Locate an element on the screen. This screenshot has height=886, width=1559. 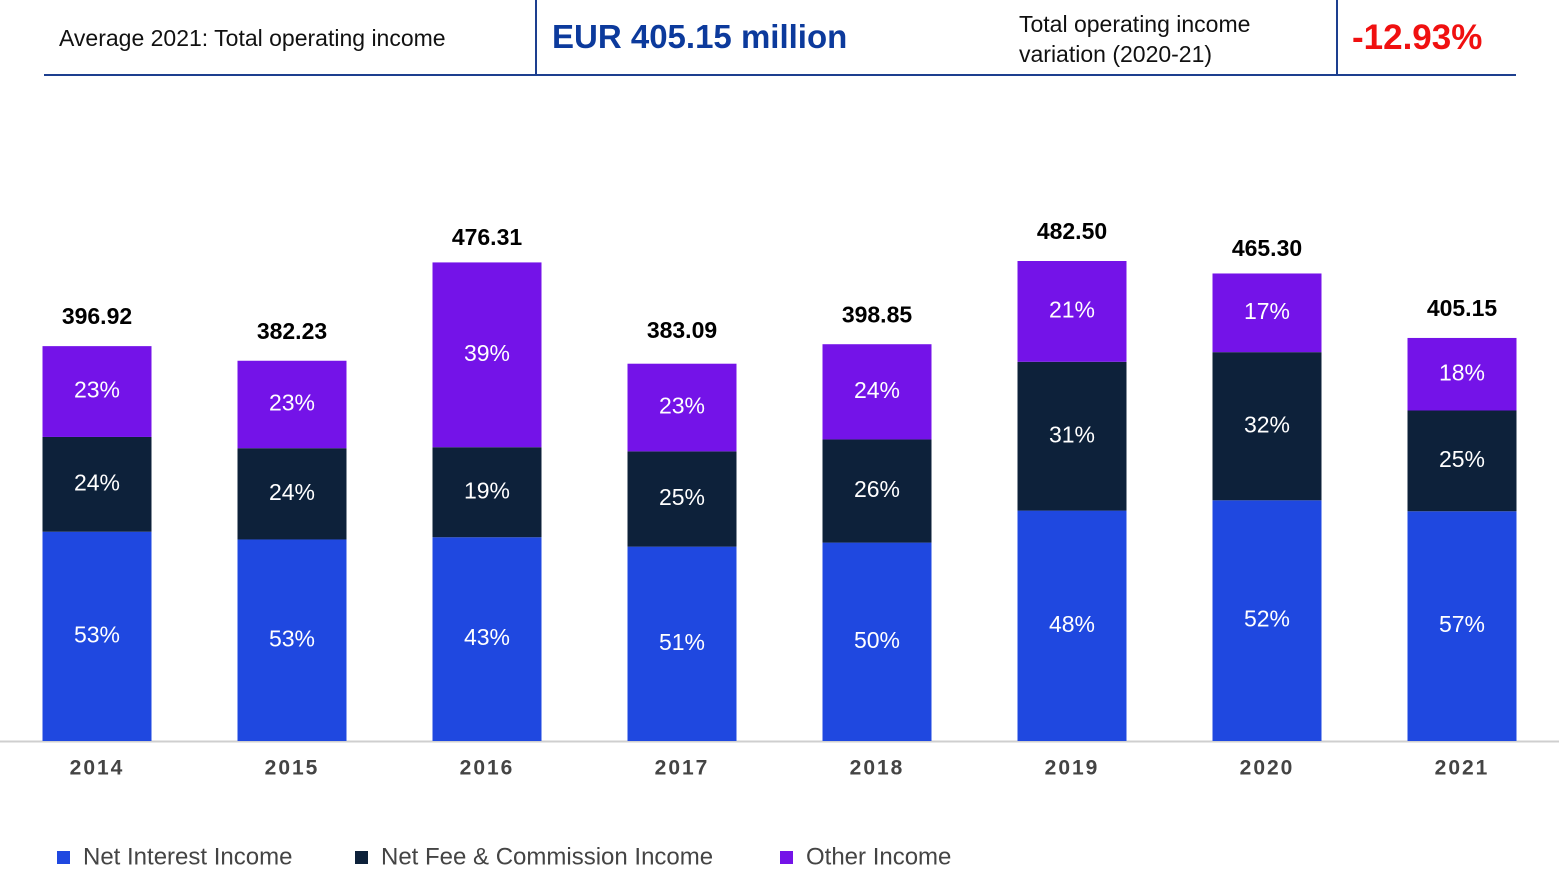
segment-label: 31% is located at coordinates (1072, 434).